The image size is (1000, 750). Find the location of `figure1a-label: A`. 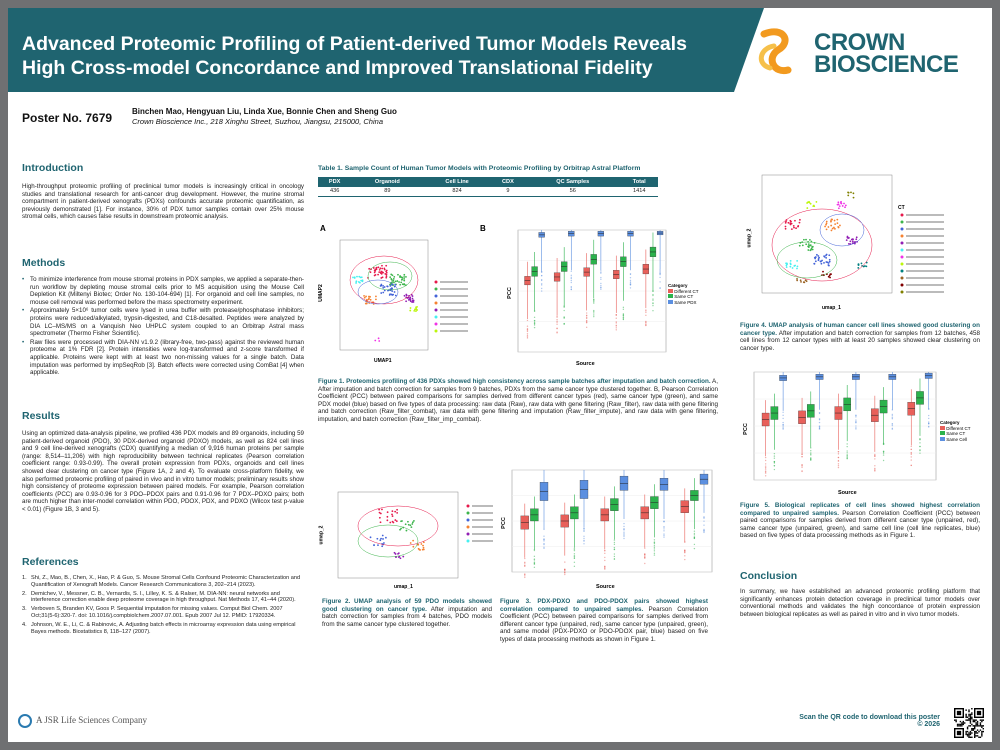

figure1a-label: A is located at coordinates (323, 228).